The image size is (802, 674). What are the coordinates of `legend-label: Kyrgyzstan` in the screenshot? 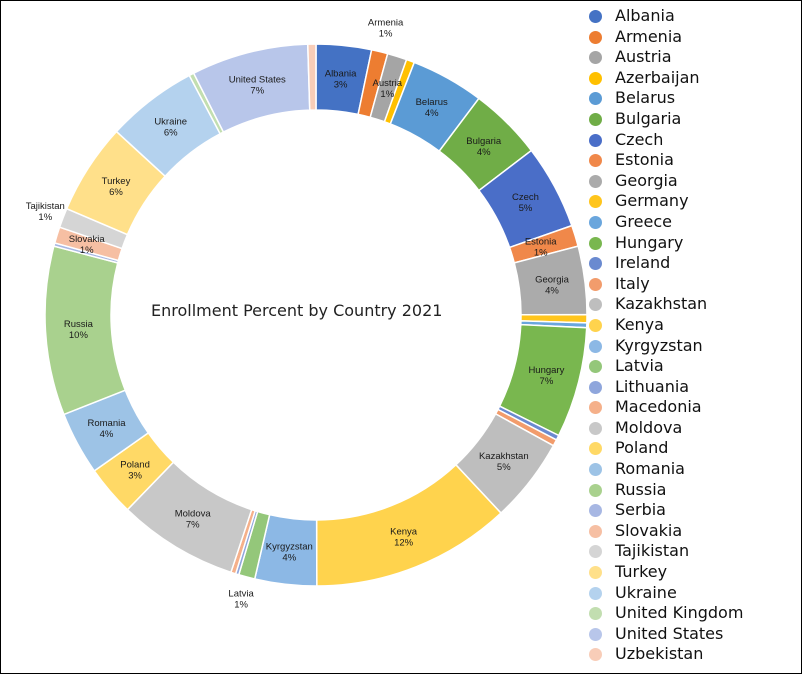 It's located at (659, 345).